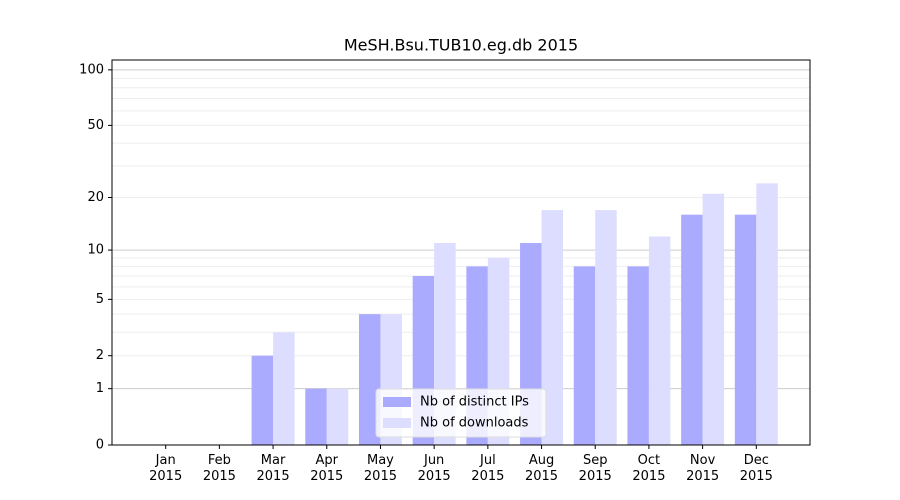 The height and width of the screenshot is (500, 900). What do you see at coordinates (100, 355) in the screenshot?
I see `y-tick-label: 2` at bounding box center [100, 355].